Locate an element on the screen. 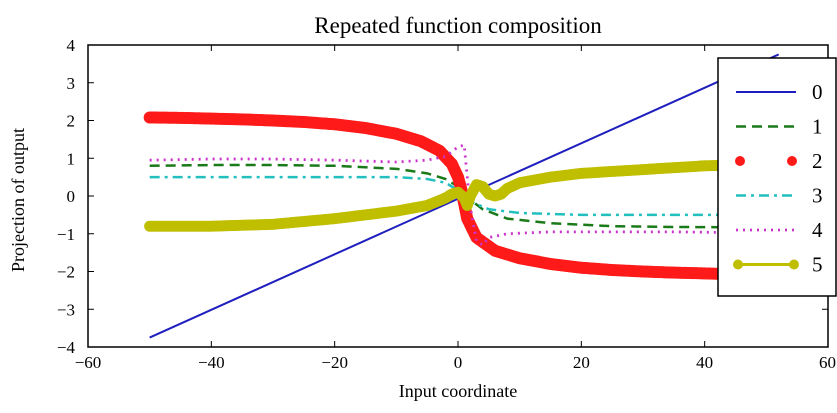 The height and width of the screenshot is (413, 837). y-tick-label: 0 is located at coordinates (71, 196).